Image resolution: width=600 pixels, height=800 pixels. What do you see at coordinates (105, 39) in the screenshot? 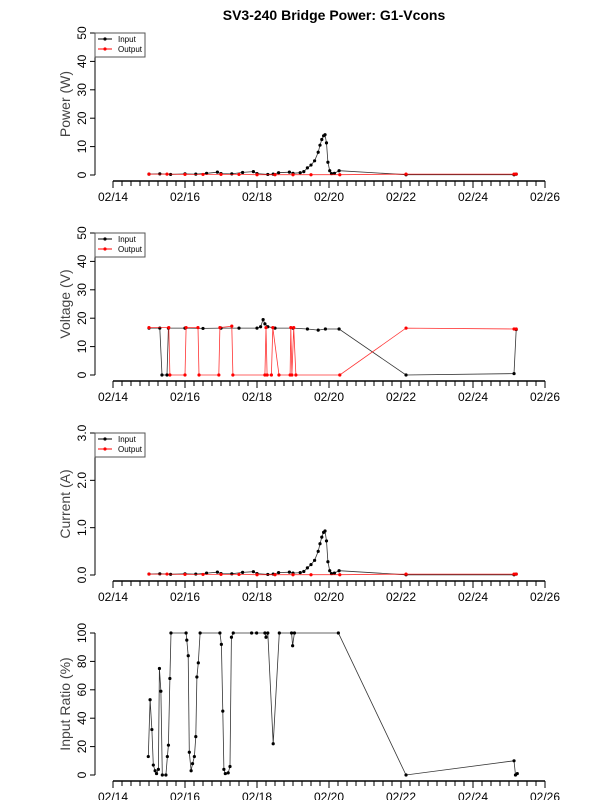
I see `legend-marker-input` at bounding box center [105, 39].